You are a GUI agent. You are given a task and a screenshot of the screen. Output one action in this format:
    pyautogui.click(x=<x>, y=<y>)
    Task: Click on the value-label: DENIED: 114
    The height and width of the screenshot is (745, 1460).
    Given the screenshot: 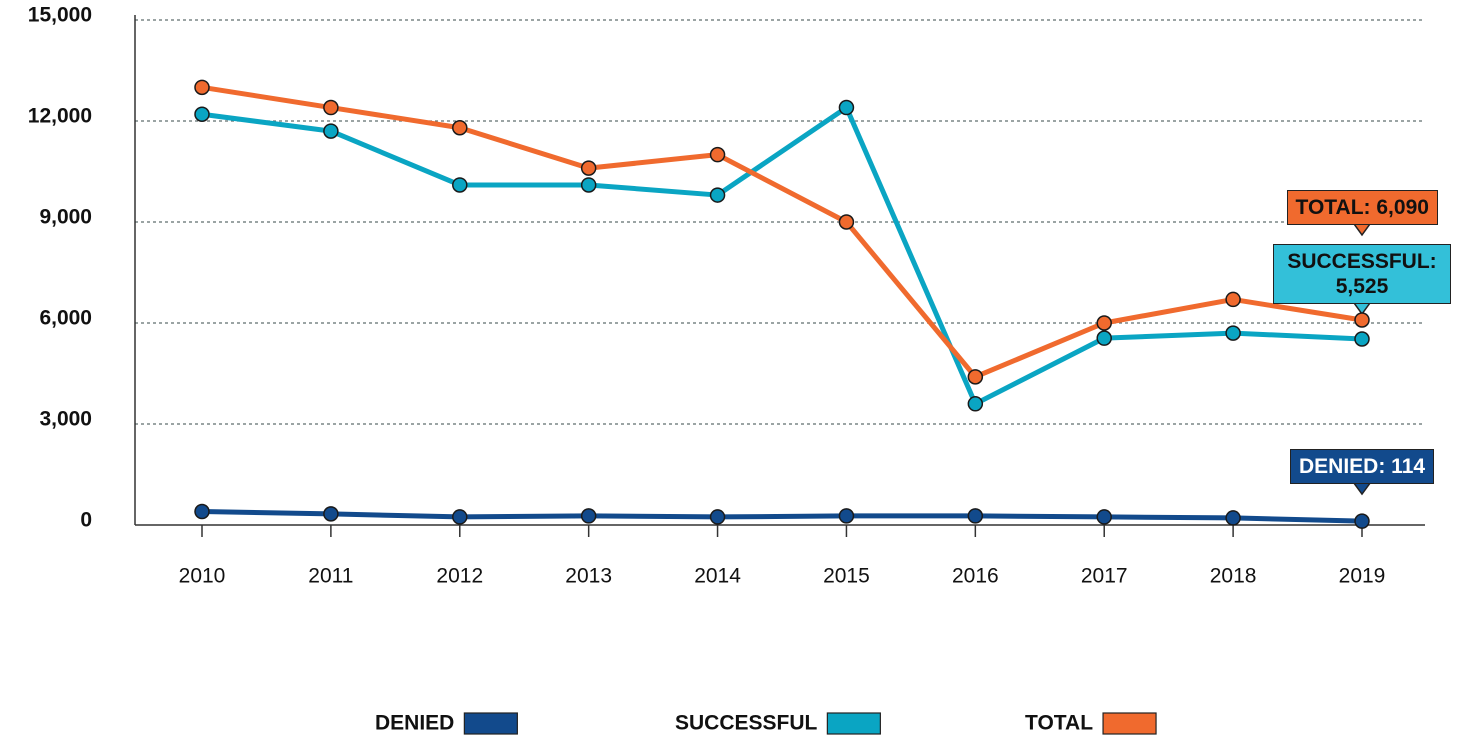 What is the action you would take?
    pyautogui.click(x=1362, y=467)
    